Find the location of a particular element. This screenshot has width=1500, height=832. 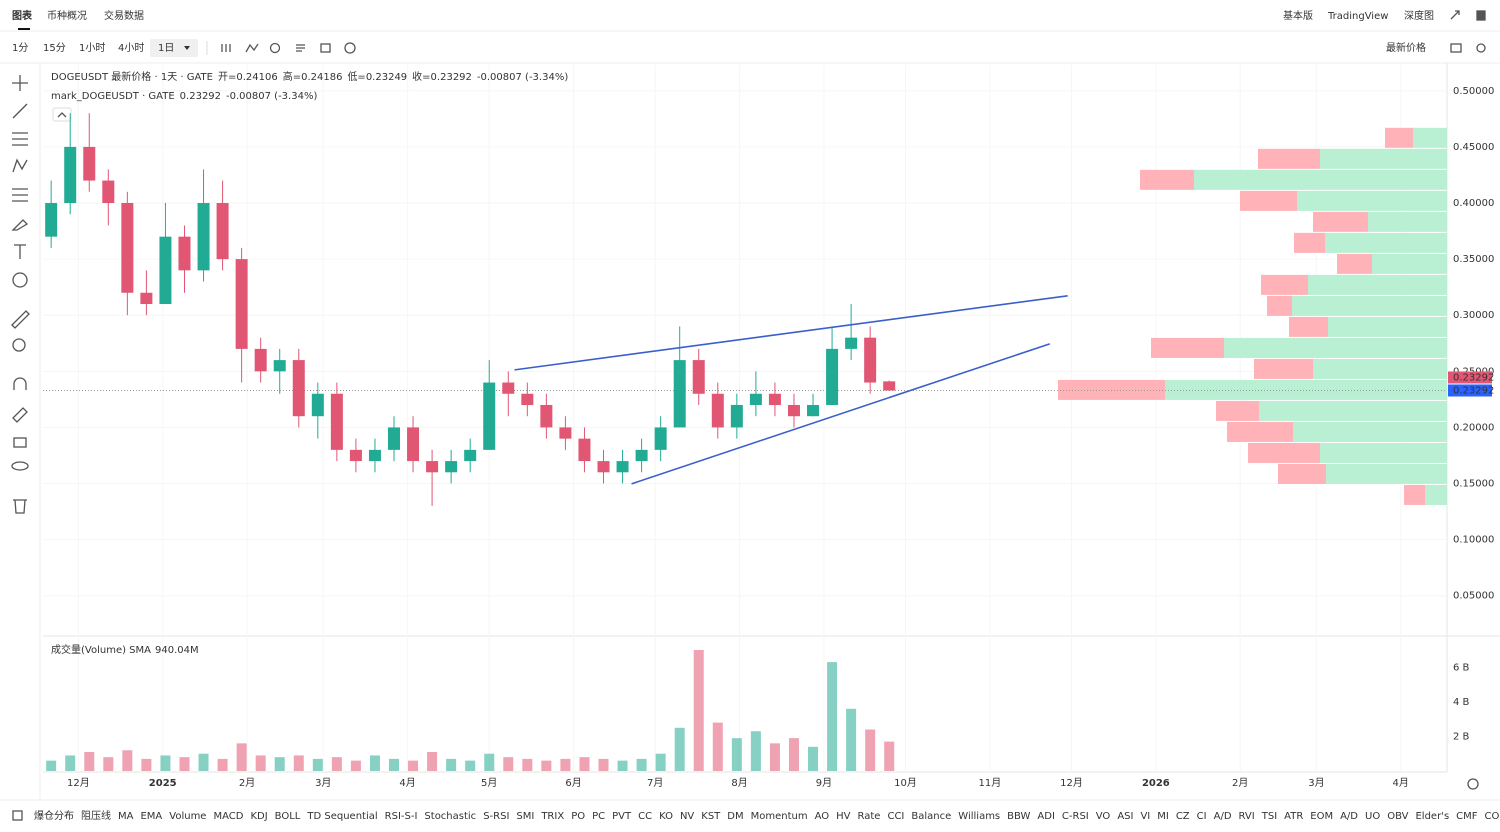

indicator: Volume is located at coordinates (187, 816).